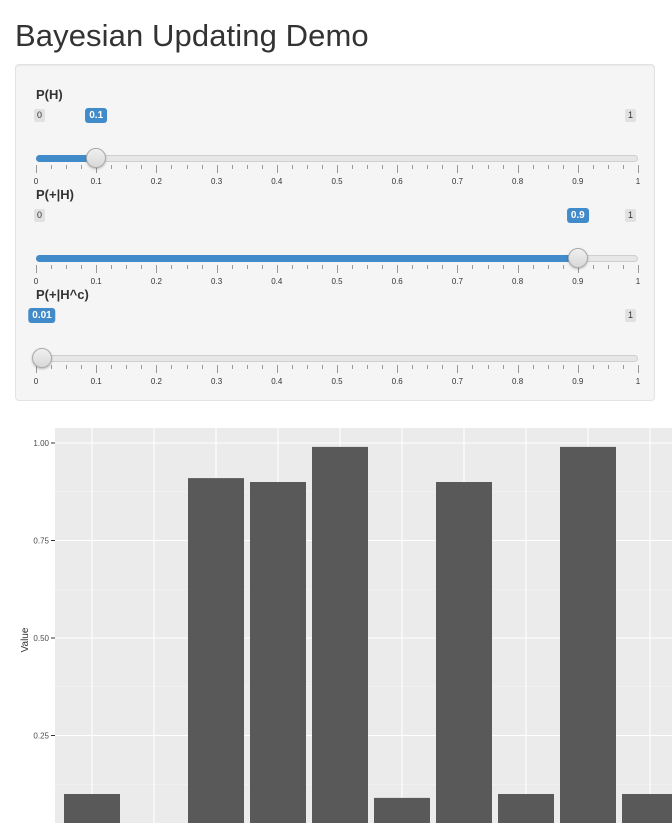 The width and height of the screenshot is (672, 823). Describe the element at coordinates (41, 541) in the screenshot. I see `y-tick-label: 0.75` at that location.